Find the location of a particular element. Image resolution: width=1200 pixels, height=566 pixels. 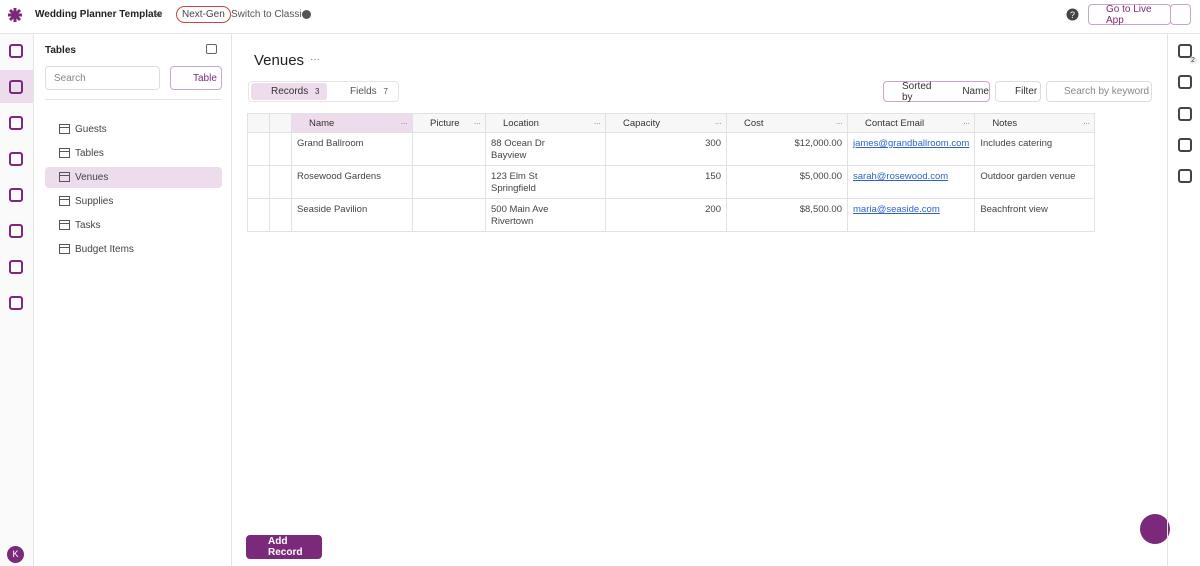

table-item: Tasks is located at coordinates (133, 225).